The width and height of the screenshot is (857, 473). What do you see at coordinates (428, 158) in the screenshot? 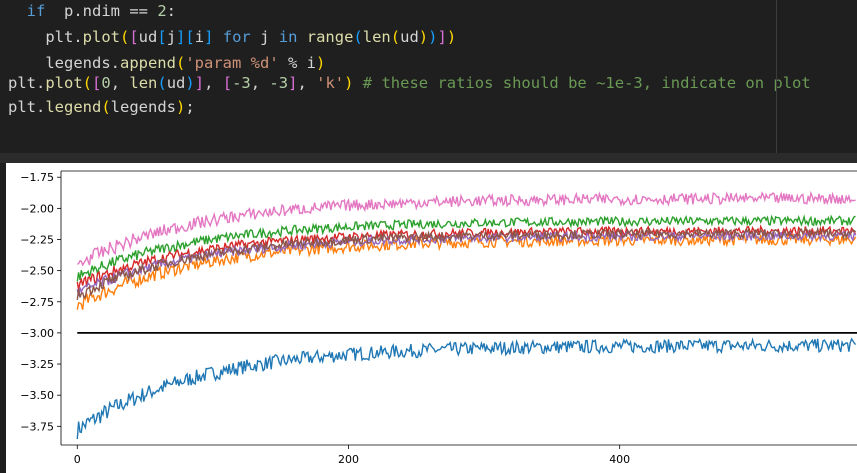
I see `output-area-header` at bounding box center [428, 158].